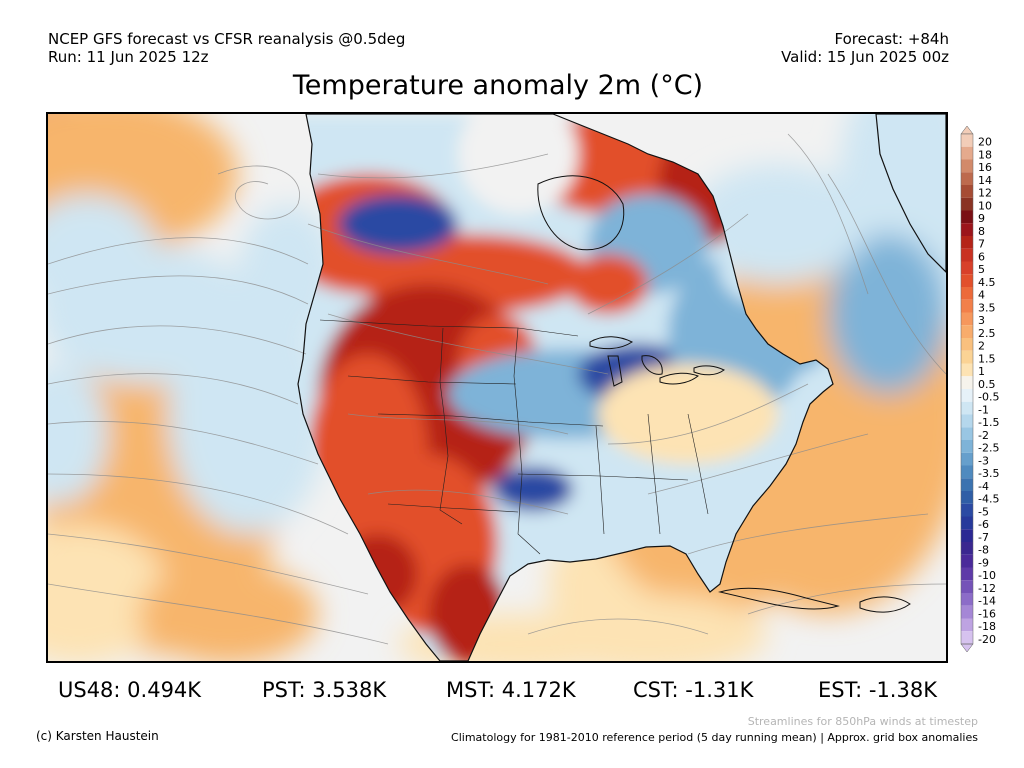  What do you see at coordinates (498, 85) in the screenshot?
I see `map-title: Temperature anomaly 2m (°C)` at bounding box center [498, 85].